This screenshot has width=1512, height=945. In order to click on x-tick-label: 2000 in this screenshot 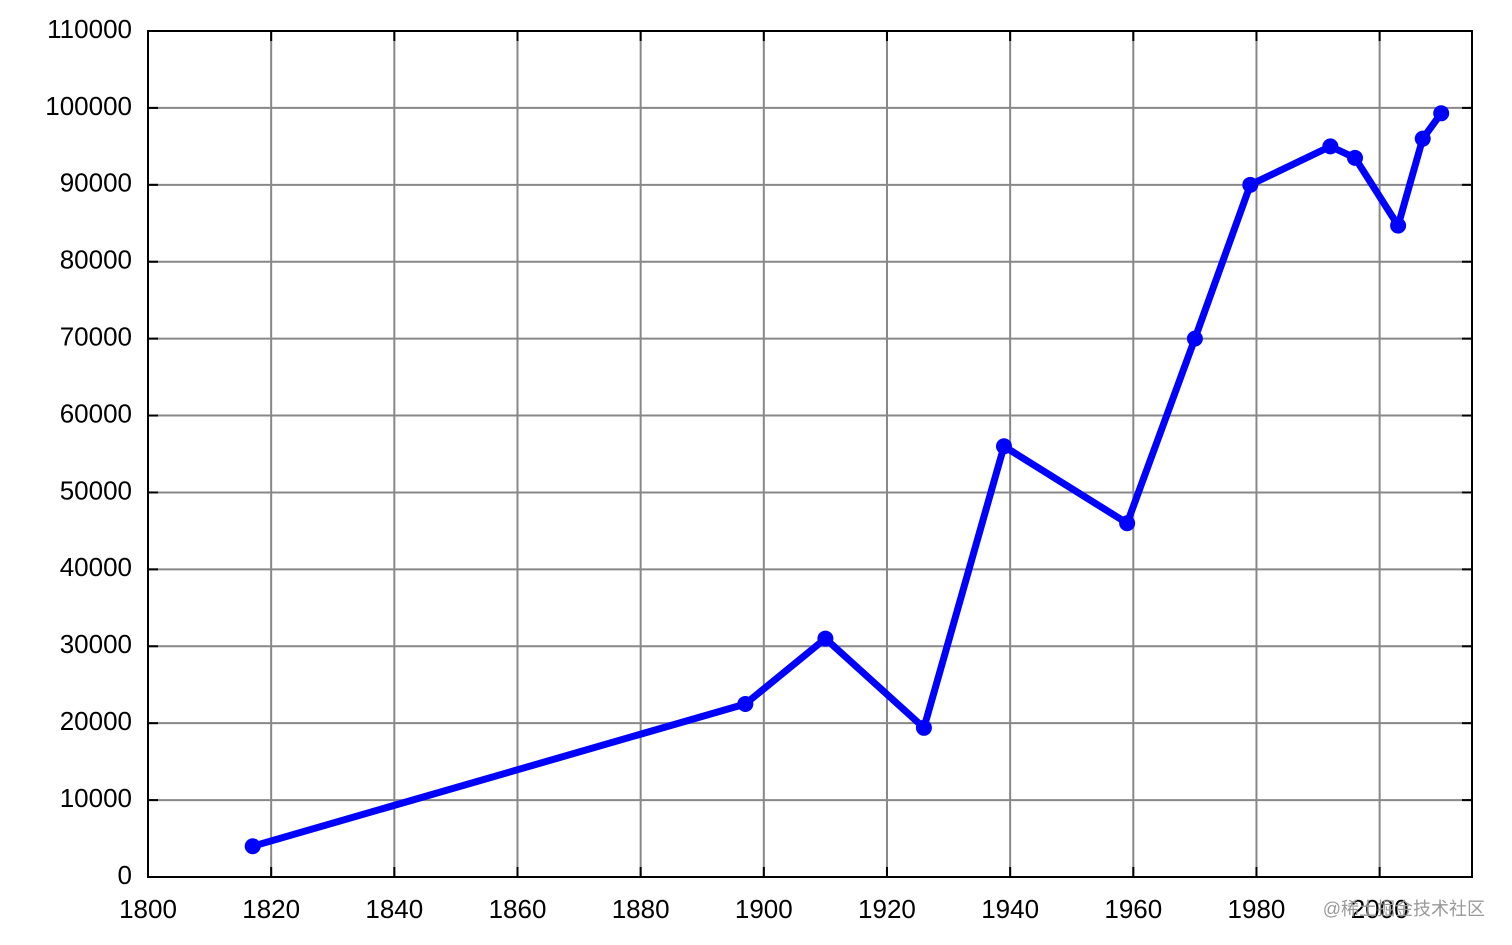, I will do `click(1380, 909)`.